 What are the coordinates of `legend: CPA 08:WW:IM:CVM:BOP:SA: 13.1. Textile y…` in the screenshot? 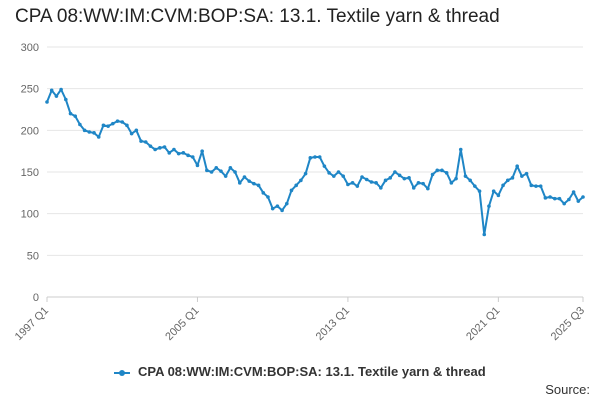 It's located at (300, 371).